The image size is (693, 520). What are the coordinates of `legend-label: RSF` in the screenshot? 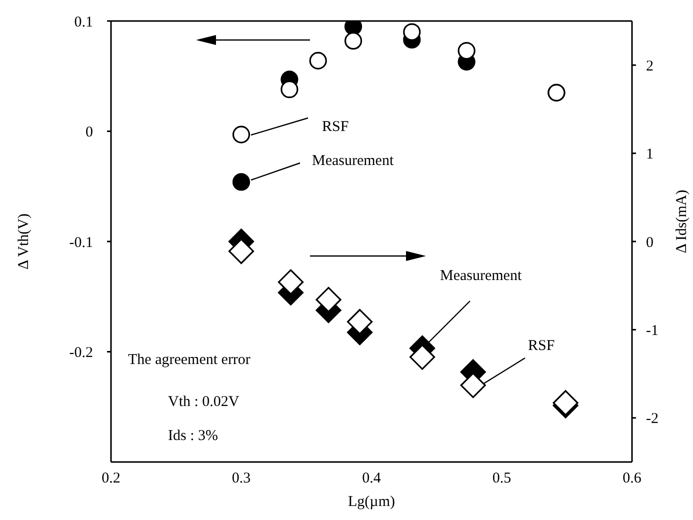 It's located at (335, 127).